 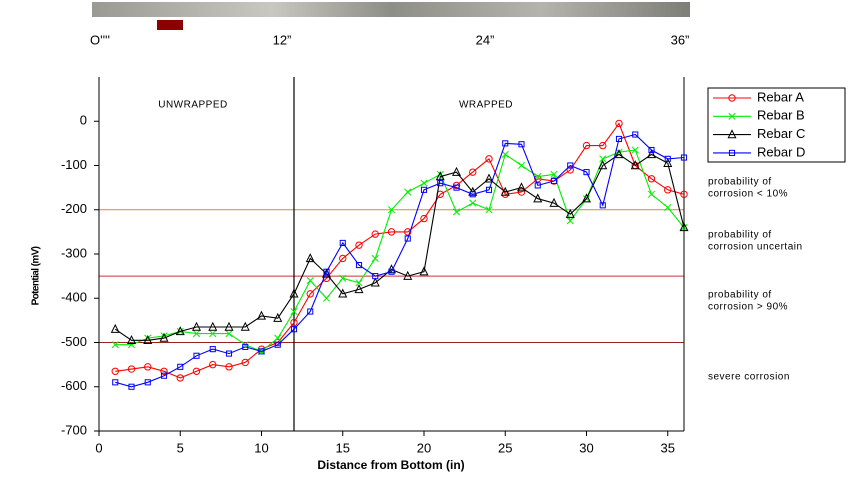 What do you see at coordinates (749, 377) in the screenshot?
I see `zone-label: severe corrosion` at bounding box center [749, 377].